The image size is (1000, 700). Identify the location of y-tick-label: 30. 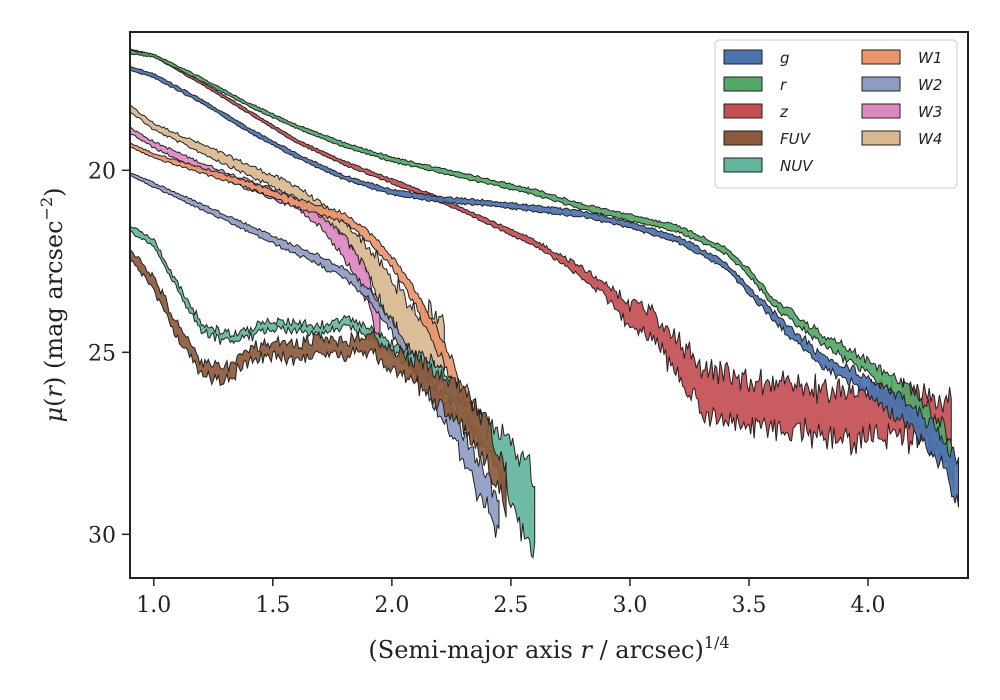
(102, 535).